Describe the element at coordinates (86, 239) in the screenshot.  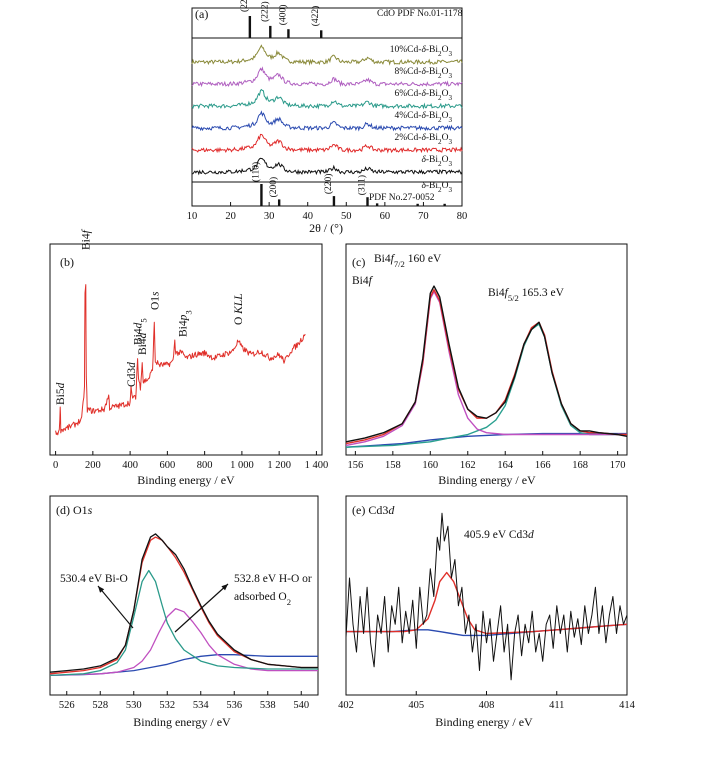
I see `panel-b-annotation-bi4f: Bi4f` at that location.